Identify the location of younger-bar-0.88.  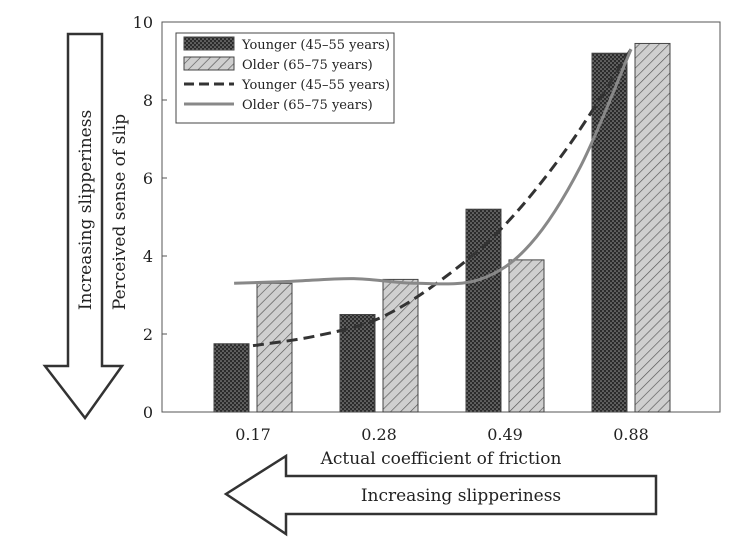
(609, 232).